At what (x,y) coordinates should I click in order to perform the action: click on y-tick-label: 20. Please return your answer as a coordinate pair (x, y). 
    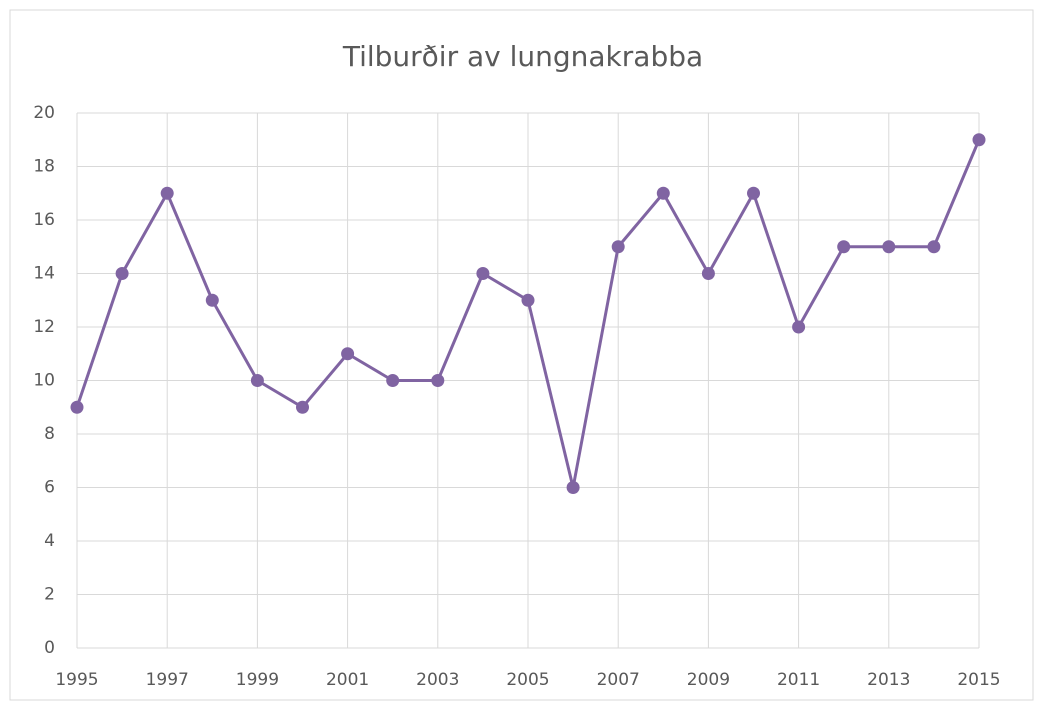
    Looking at the image, I should click on (44, 113).